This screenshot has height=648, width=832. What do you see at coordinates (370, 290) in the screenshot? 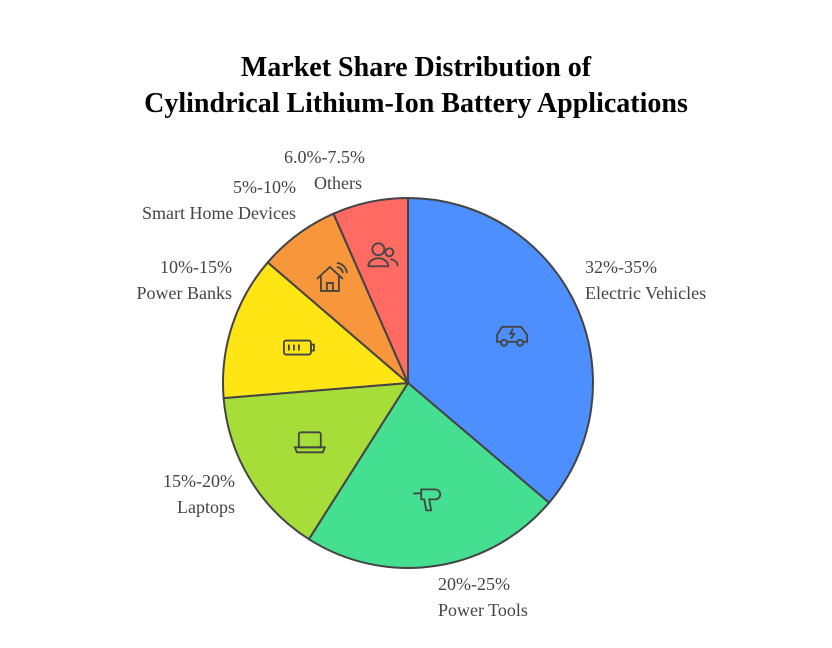
I see `pie-slice-others` at bounding box center [370, 290].